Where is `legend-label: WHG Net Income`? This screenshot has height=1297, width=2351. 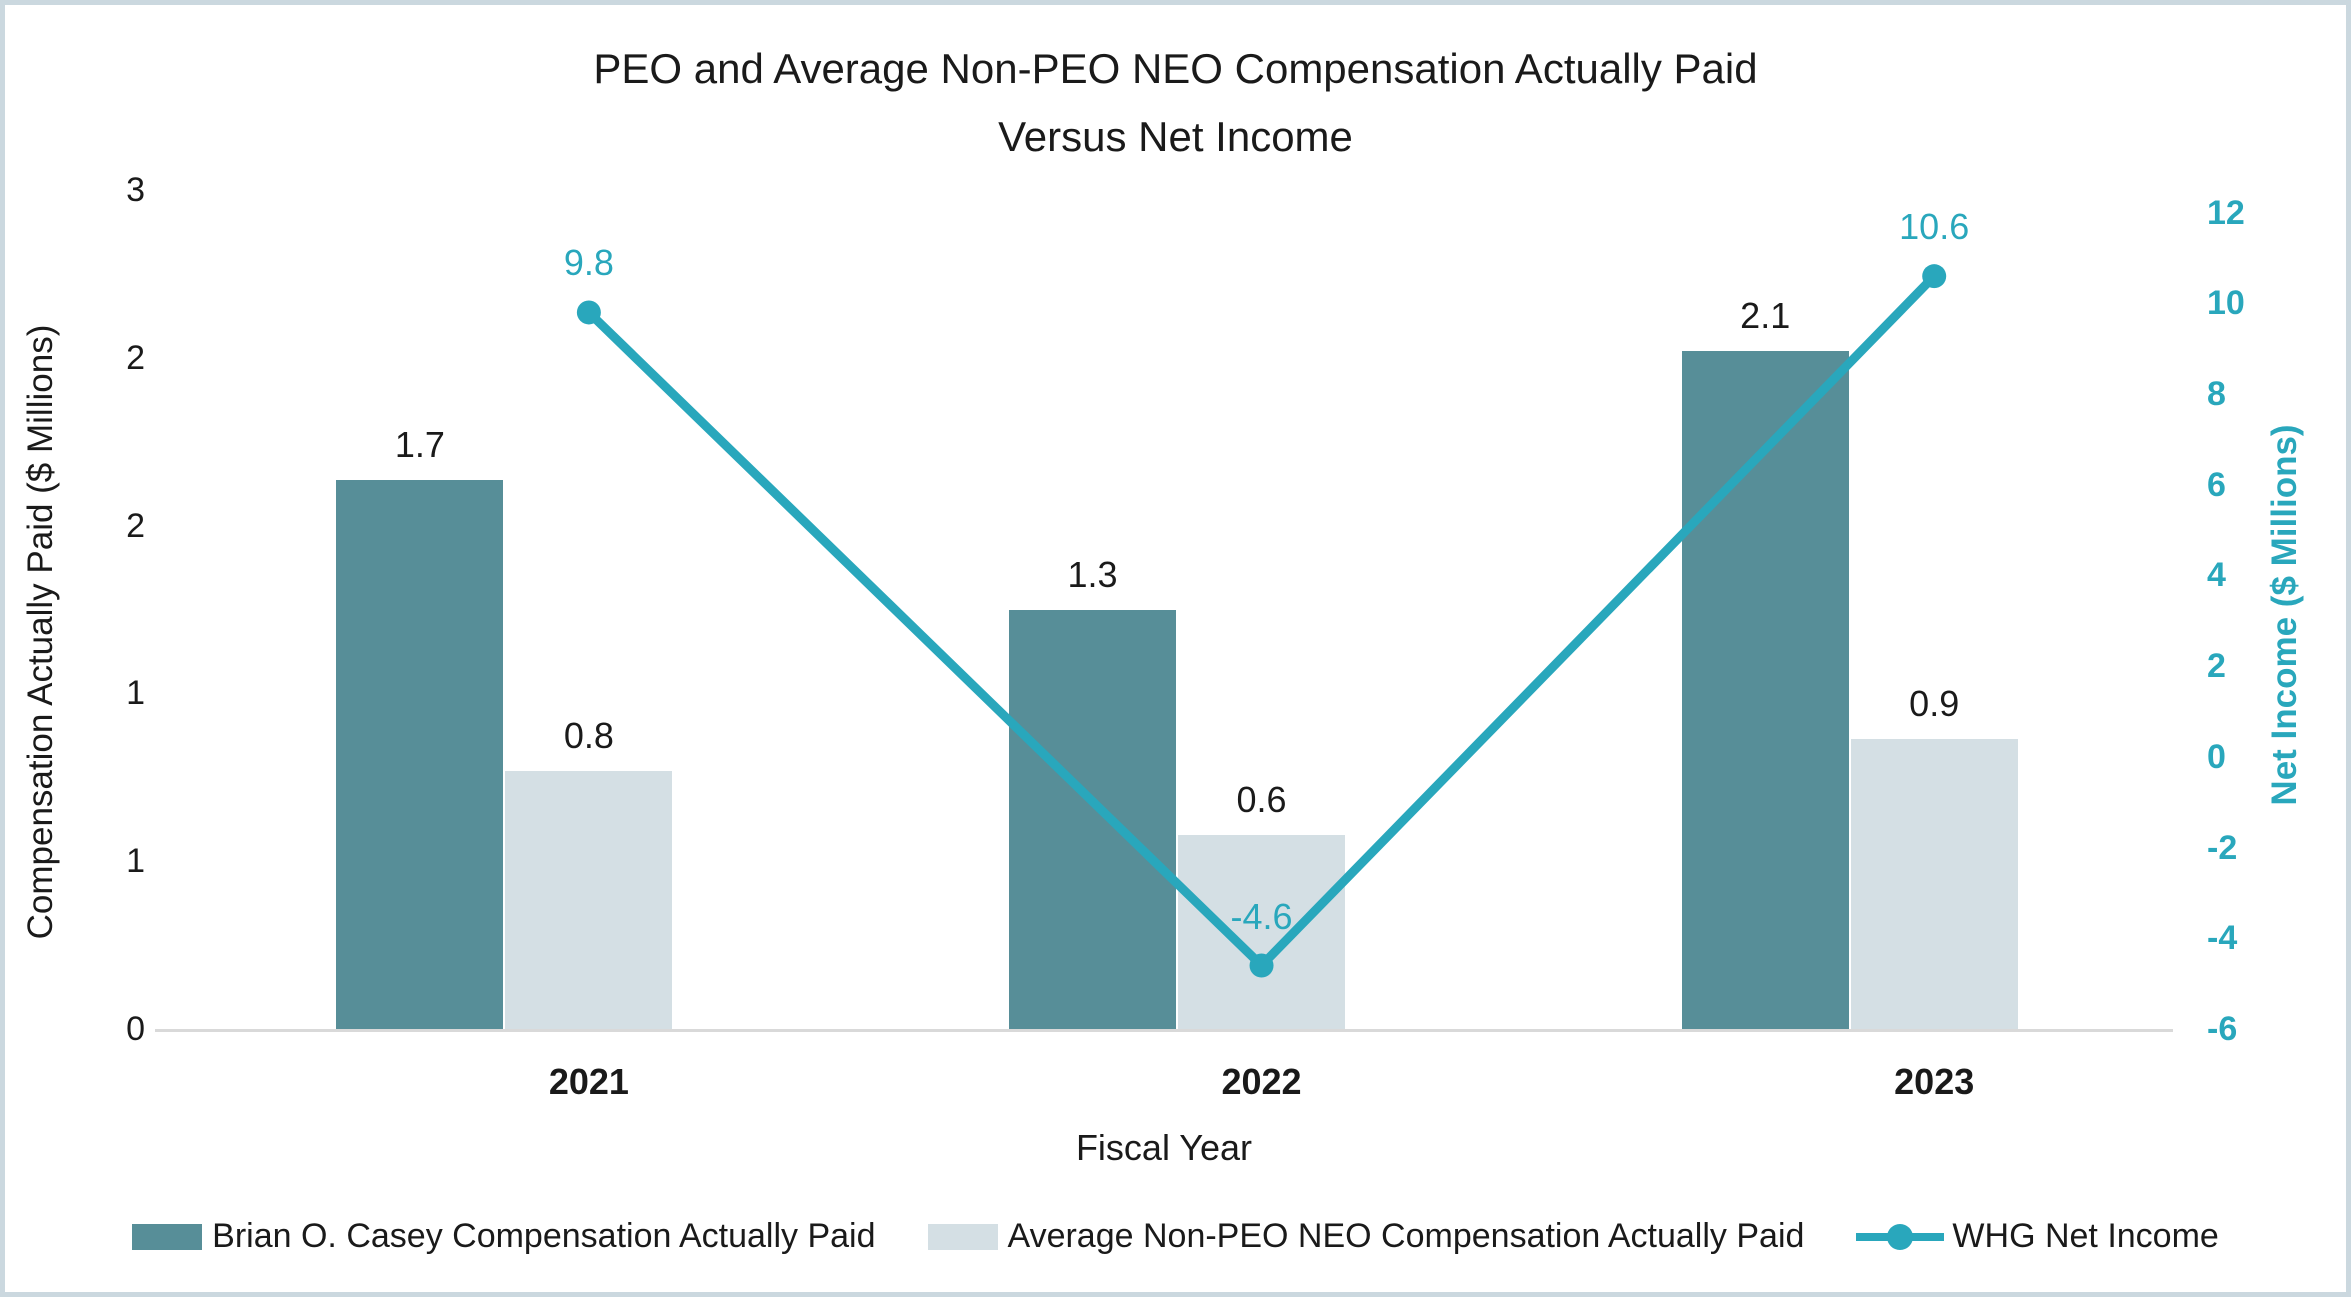
legend-label: WHG Net Income is located at coordinates (2085, 1236).